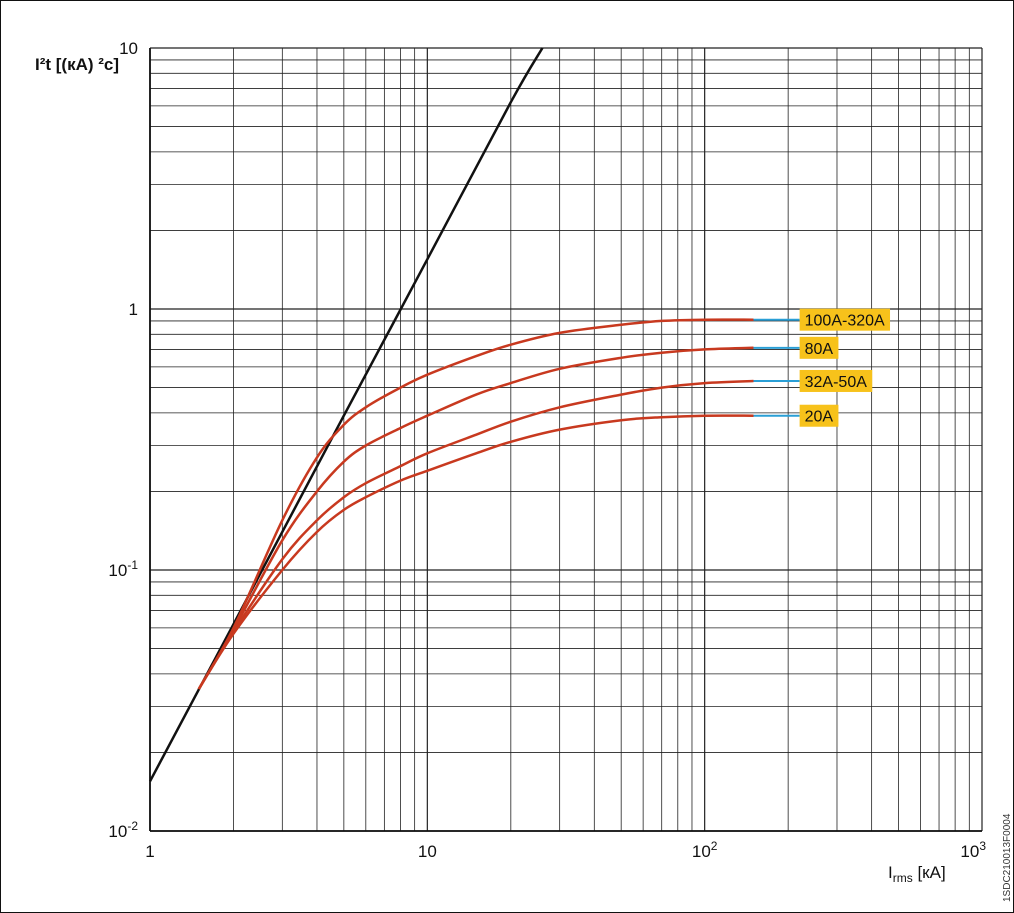 This screenshot has height=913, width=1014. I want to click on series-label-text: 80A, so click(819, 349).